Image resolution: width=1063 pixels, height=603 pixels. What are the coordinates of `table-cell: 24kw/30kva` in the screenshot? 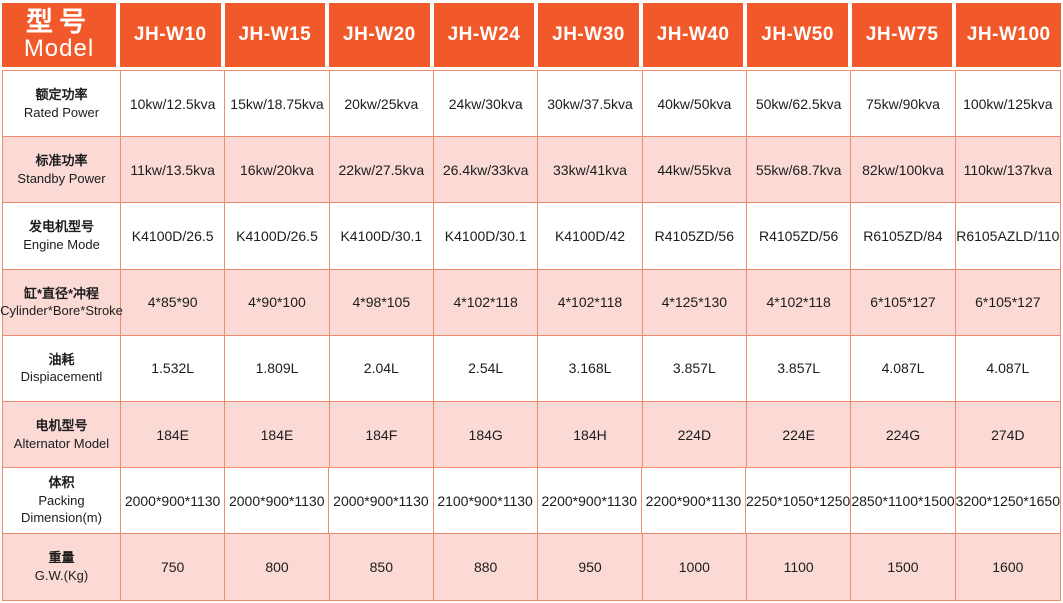 It's located at (486, 104).